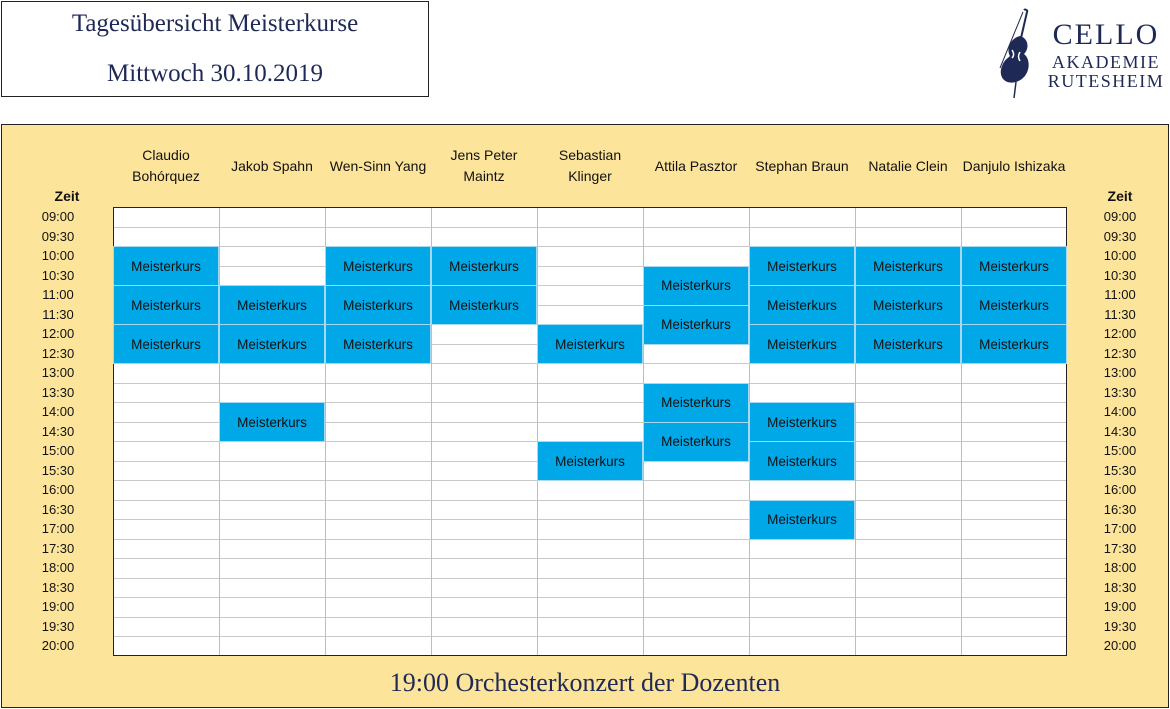  I want to click on time-label-left: 18:00, so click(58, 567).